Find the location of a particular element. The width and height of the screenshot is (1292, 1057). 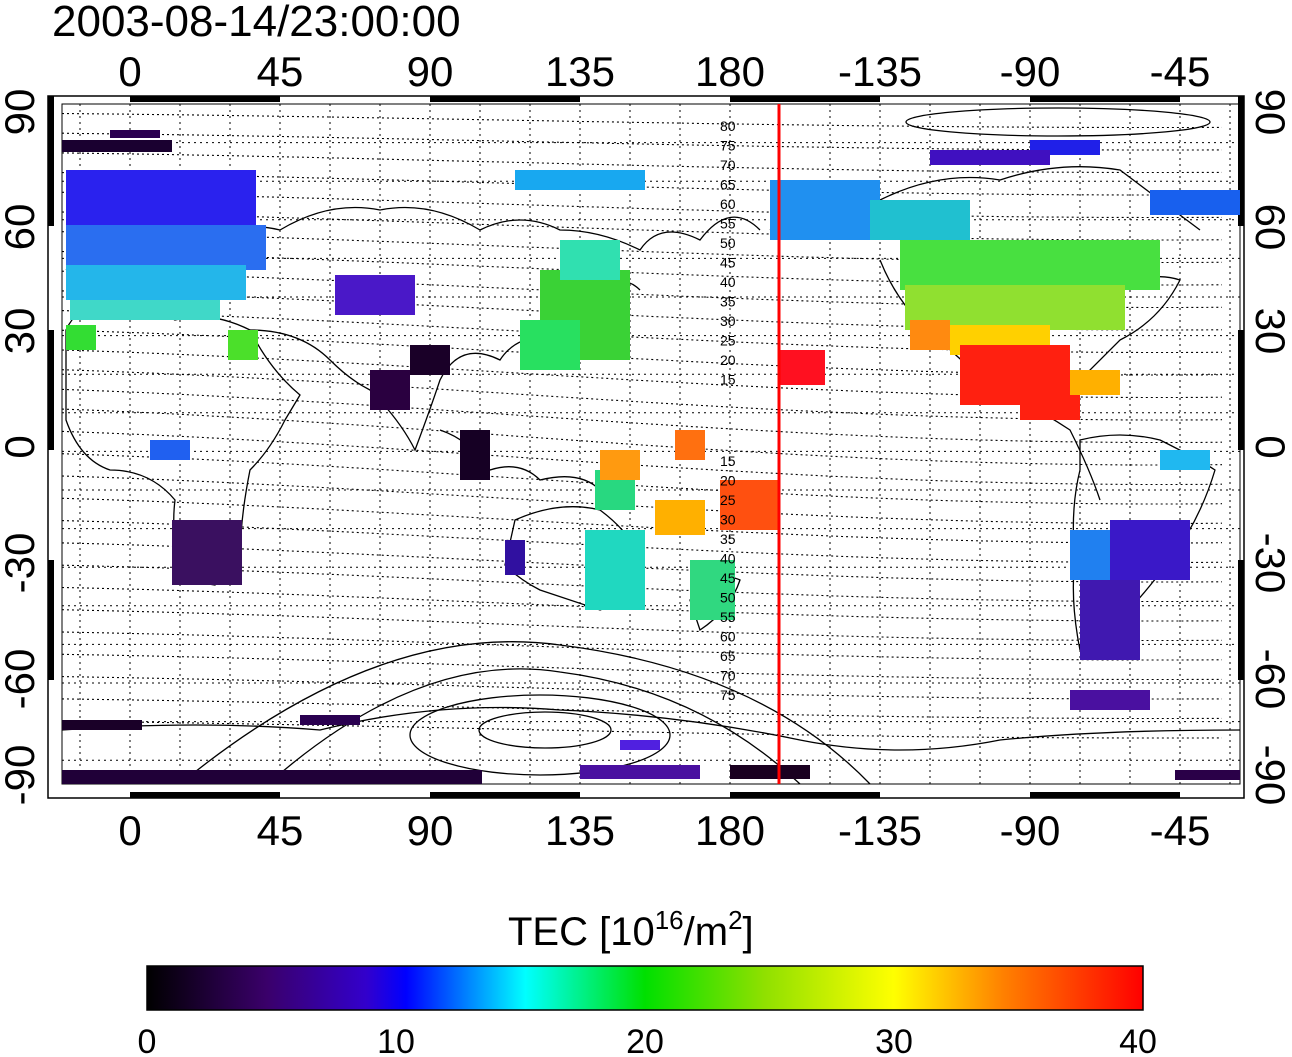

contour-labels-north: 80 75 70 65 60 55 50 45 40 35 30 25 20 15 is located at coordinates (728, 253).